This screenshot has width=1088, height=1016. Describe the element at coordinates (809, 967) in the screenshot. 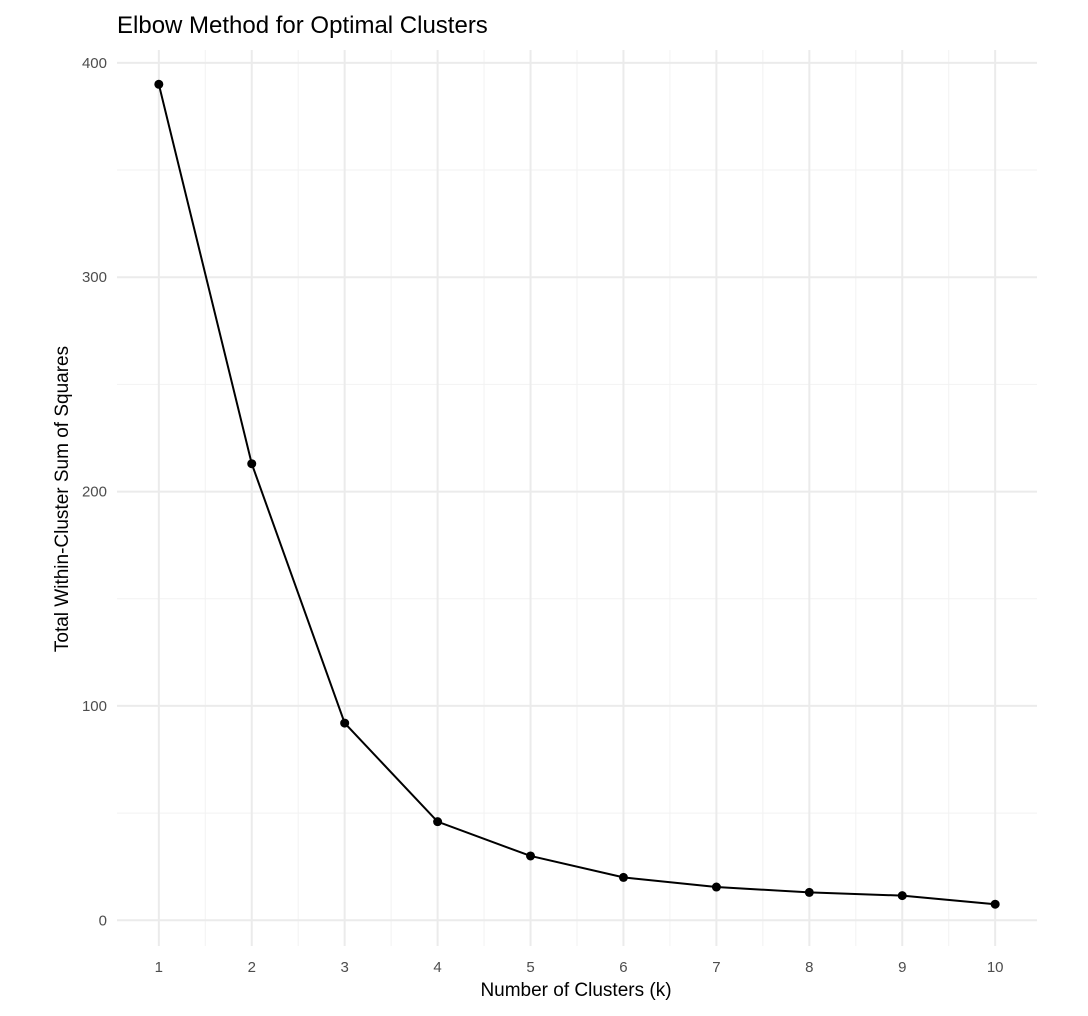

I see `x-tick-label: 8` at that location.